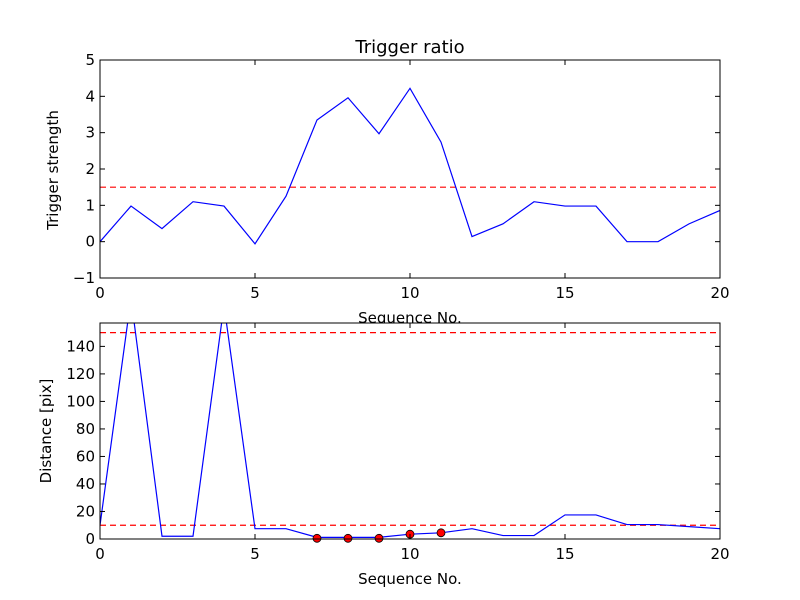  Describe the element at coordinates (719, 554) in the screenshot. I see `bottom-x-tick-label: 20` at that location.